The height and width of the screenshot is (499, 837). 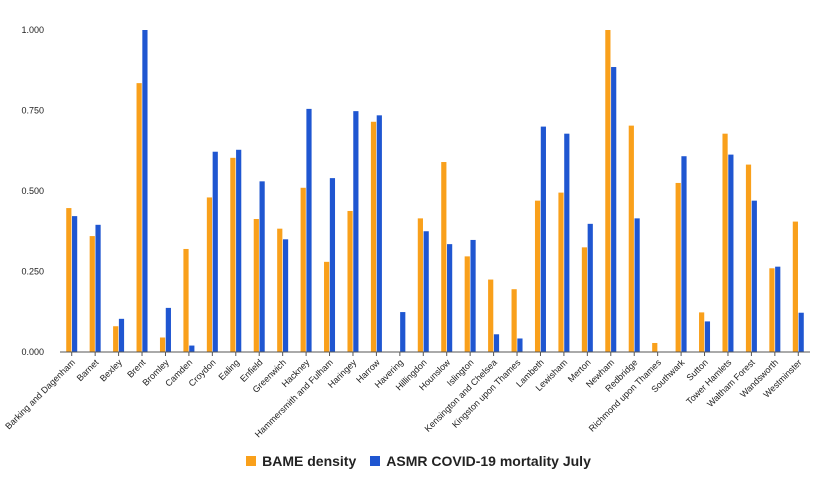 What do you see at coordinates (32, 111) in the screenshot?
I see `y-tick-label: 0.750` at bounding box center [32, 111].